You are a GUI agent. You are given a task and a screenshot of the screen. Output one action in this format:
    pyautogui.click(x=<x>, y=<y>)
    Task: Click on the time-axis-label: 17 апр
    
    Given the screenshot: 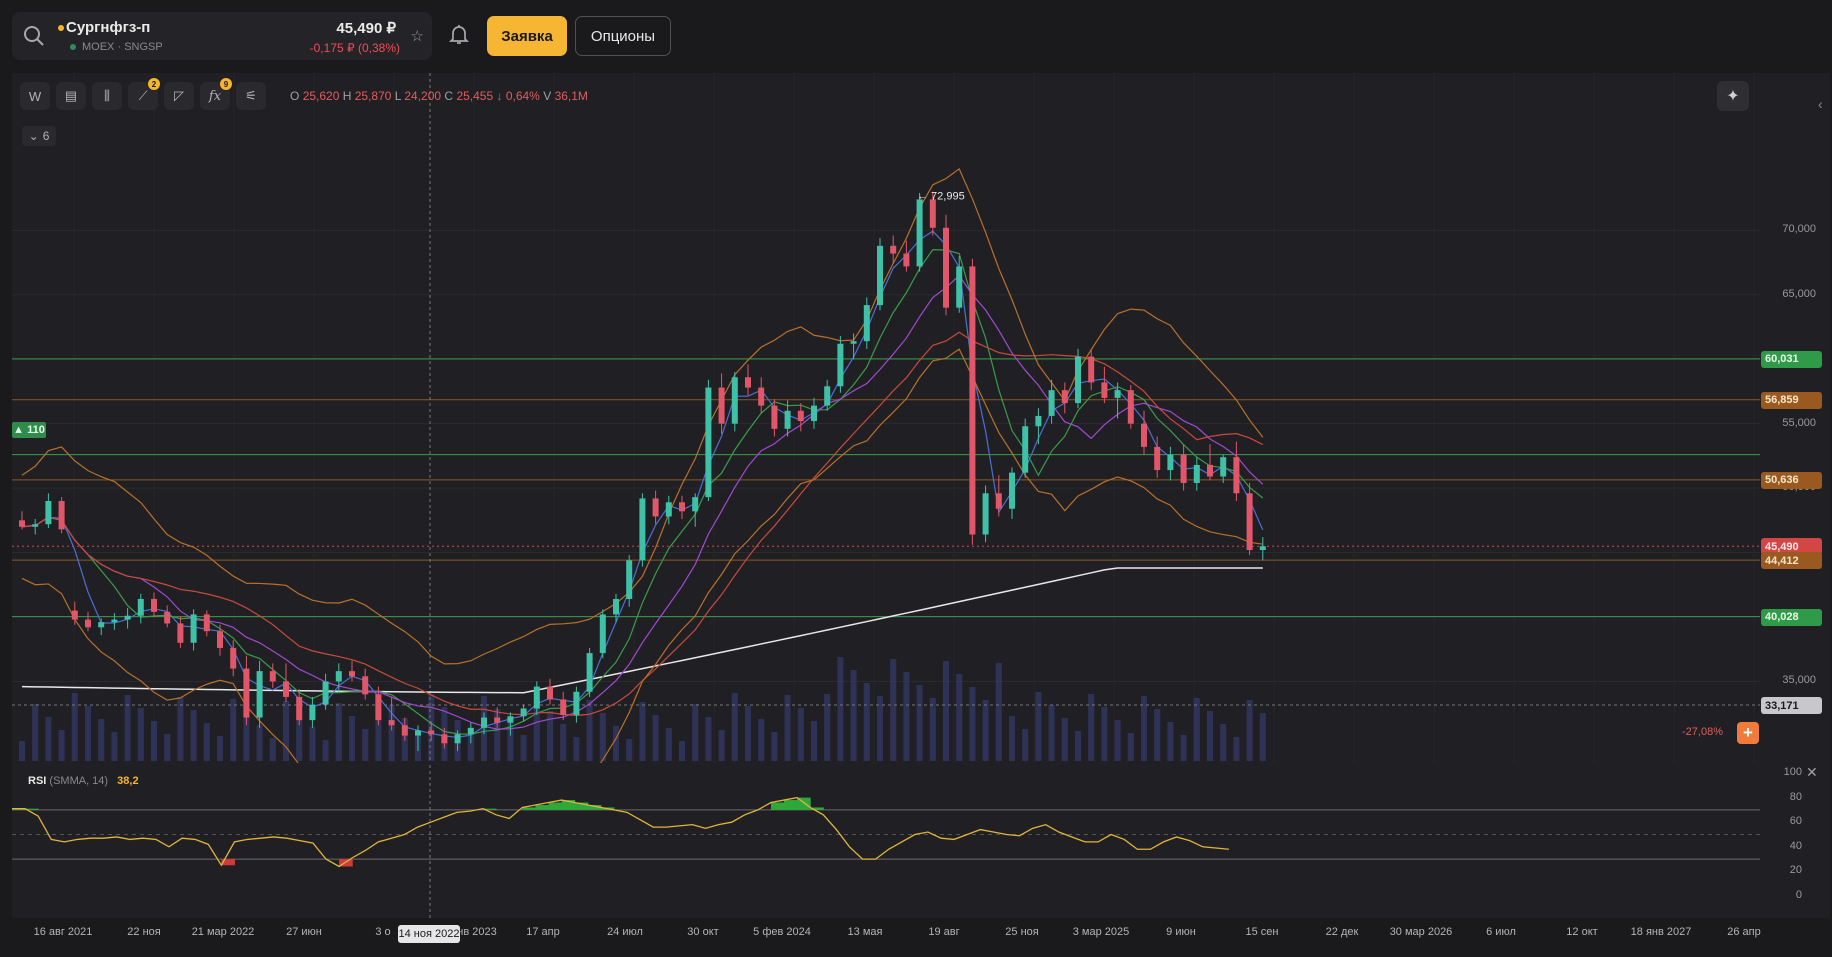 What is the action you would take?
    pyautogui.click(x=543, y=932)
    